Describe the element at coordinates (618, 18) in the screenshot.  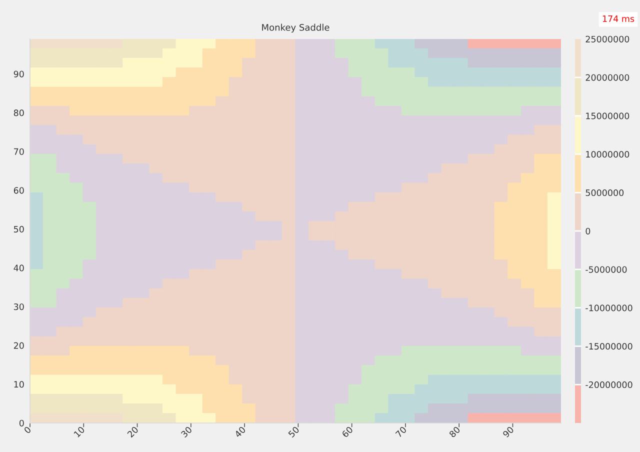
I see `text: 174 ms` at that location.